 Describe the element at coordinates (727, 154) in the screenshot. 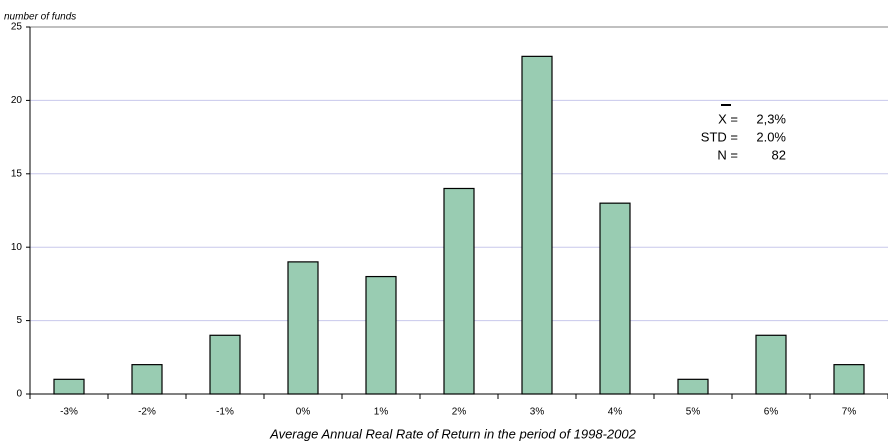

I see `annotation-label: N =` at that location.